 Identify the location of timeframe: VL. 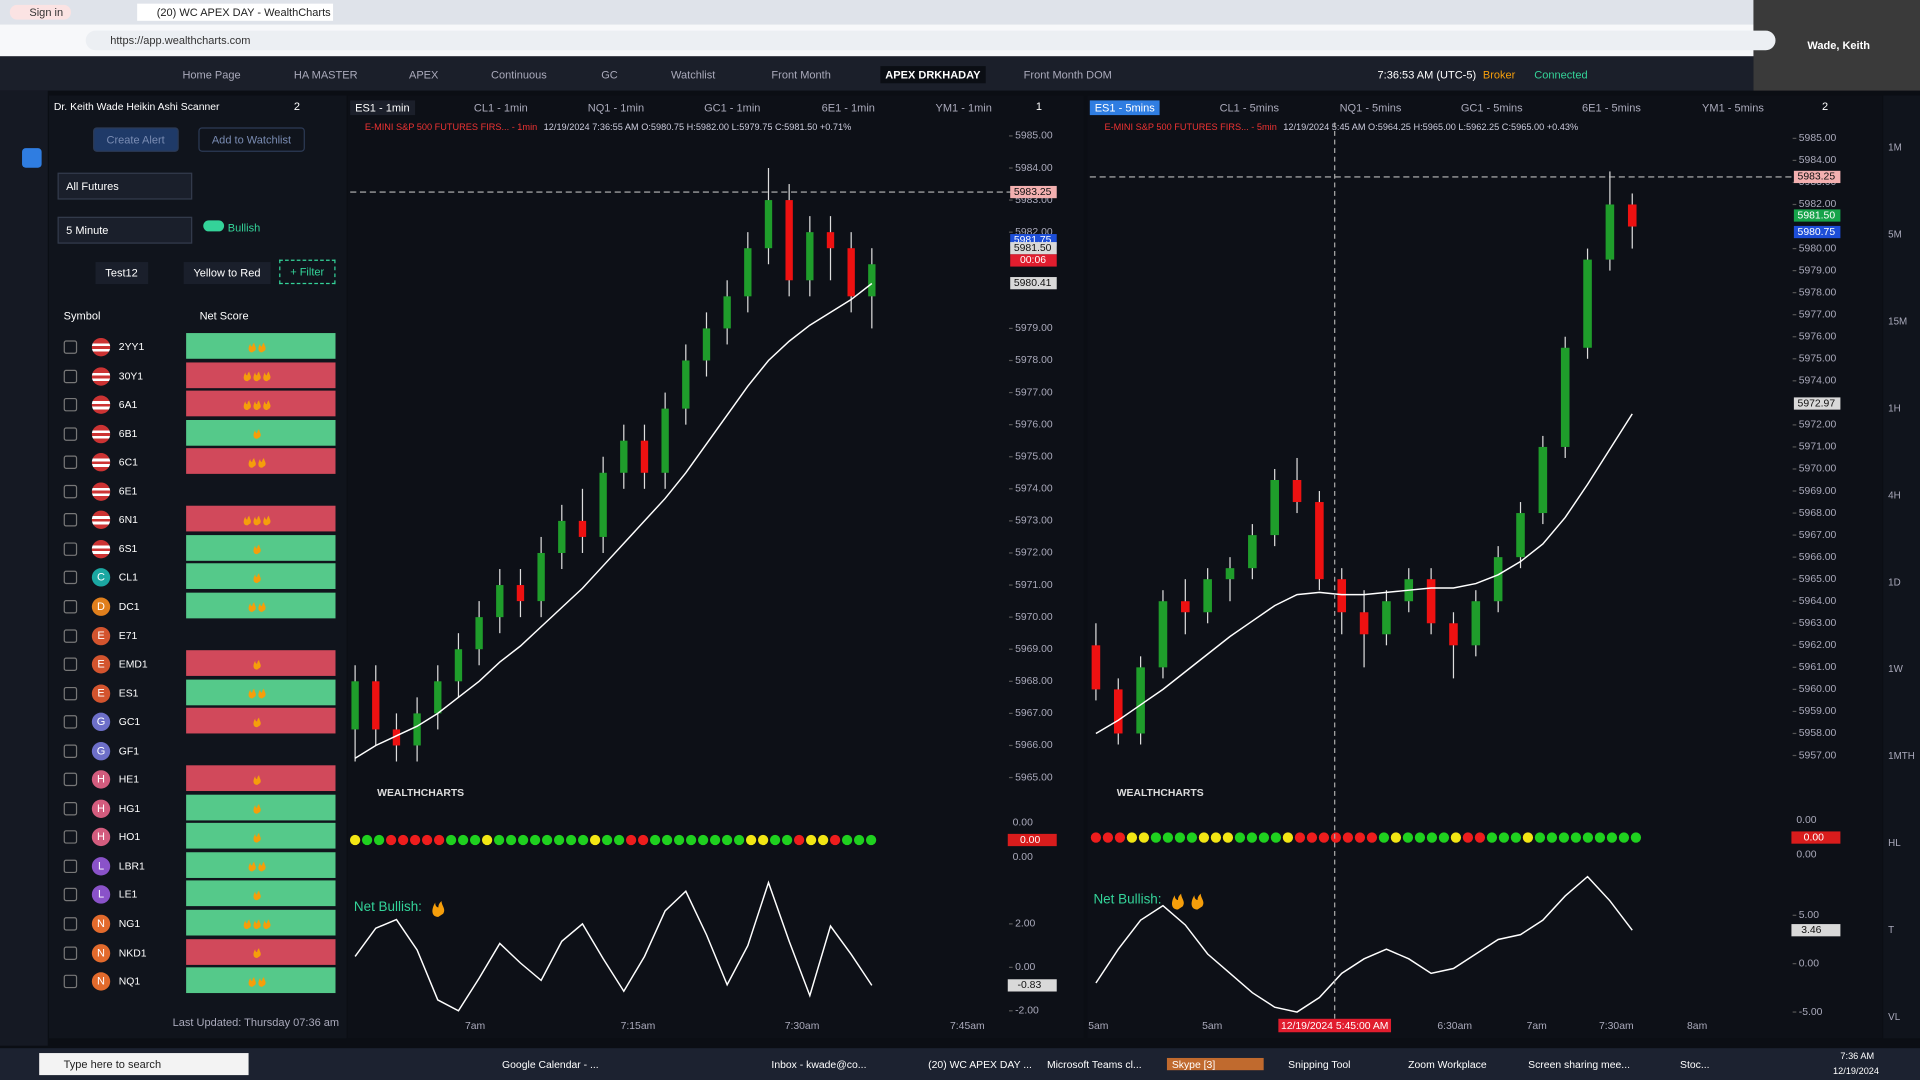
(1894, 1017).